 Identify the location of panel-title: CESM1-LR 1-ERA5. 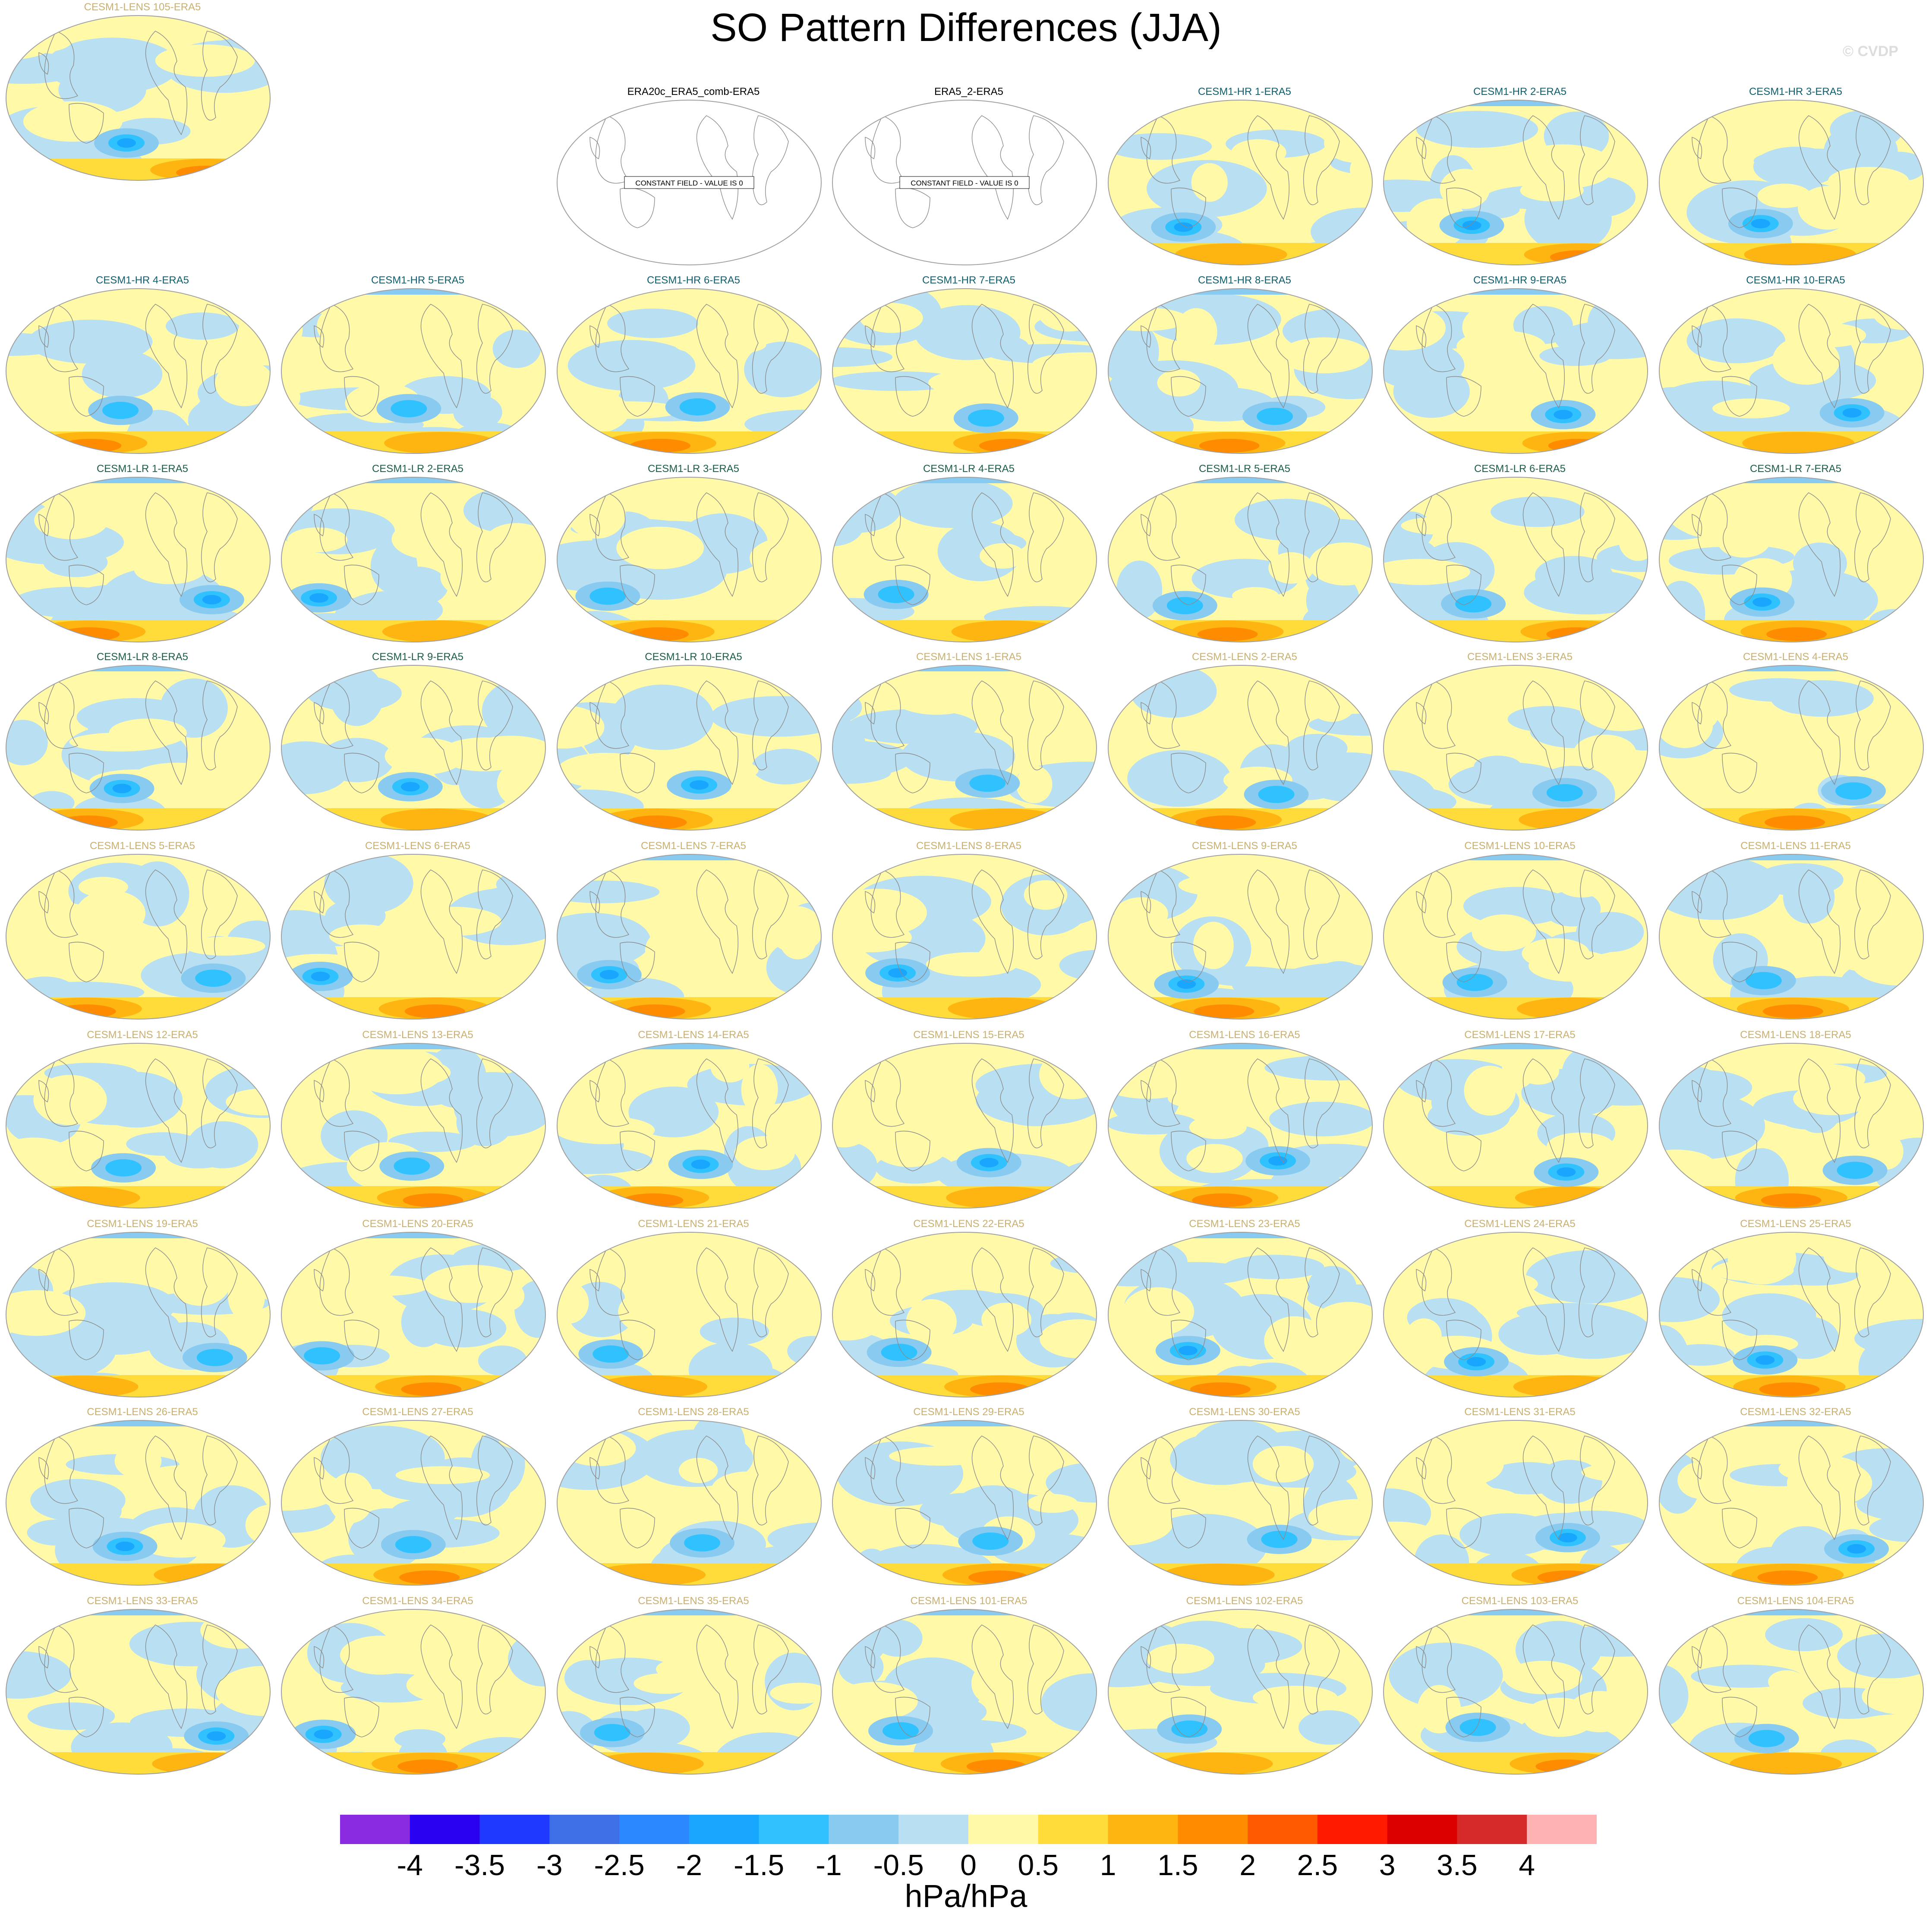
(143, 469).